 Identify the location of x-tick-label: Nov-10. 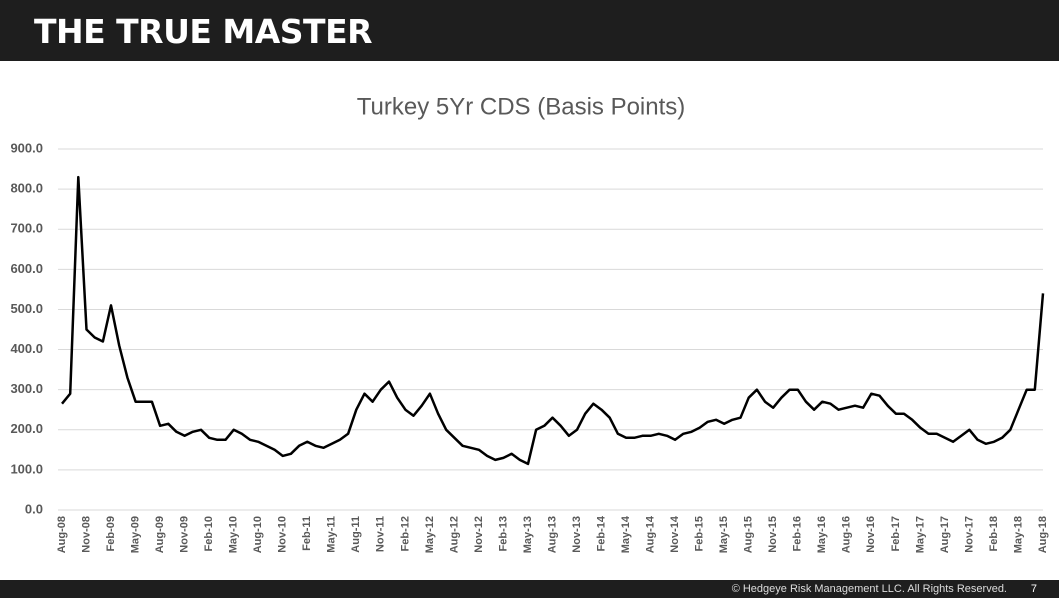
(283, 534).